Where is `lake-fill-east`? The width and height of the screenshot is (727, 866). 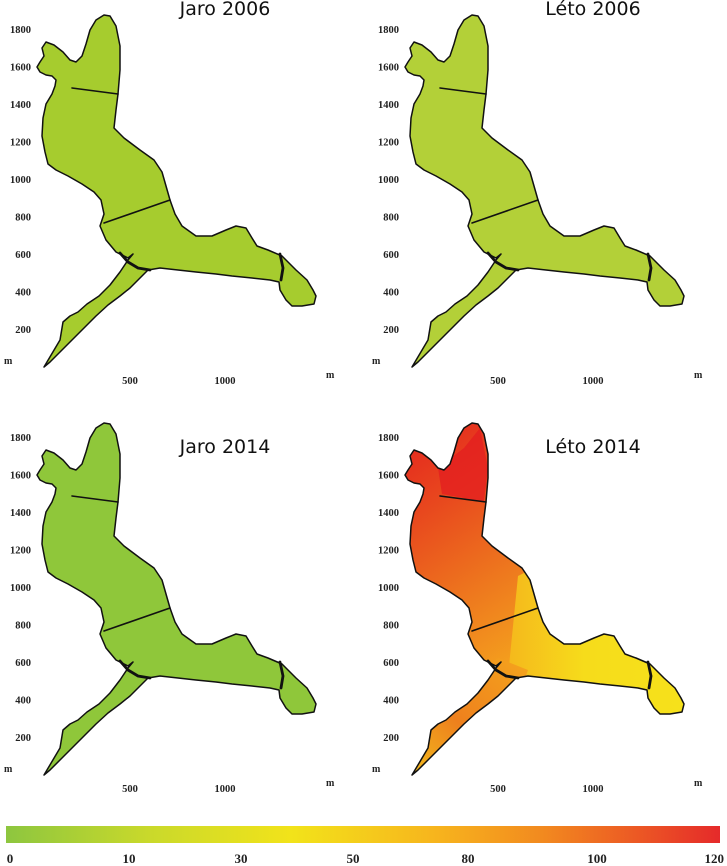
lake-fill-east is located at coordinates (596, 648).